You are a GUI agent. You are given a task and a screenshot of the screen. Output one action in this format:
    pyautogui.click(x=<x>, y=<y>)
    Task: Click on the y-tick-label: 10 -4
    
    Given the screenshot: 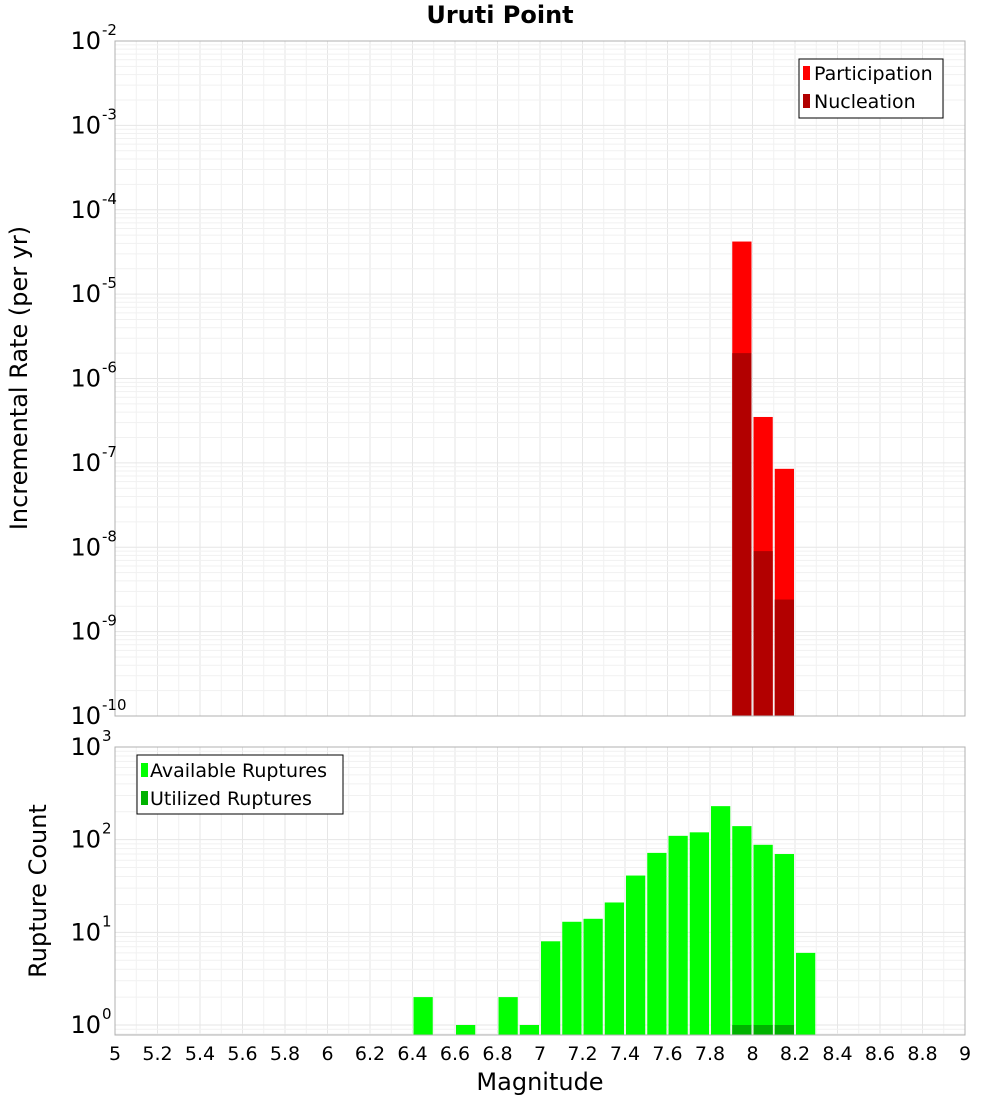 What is the action you would take?
    pyautogui.click(x=93, y=207)
    